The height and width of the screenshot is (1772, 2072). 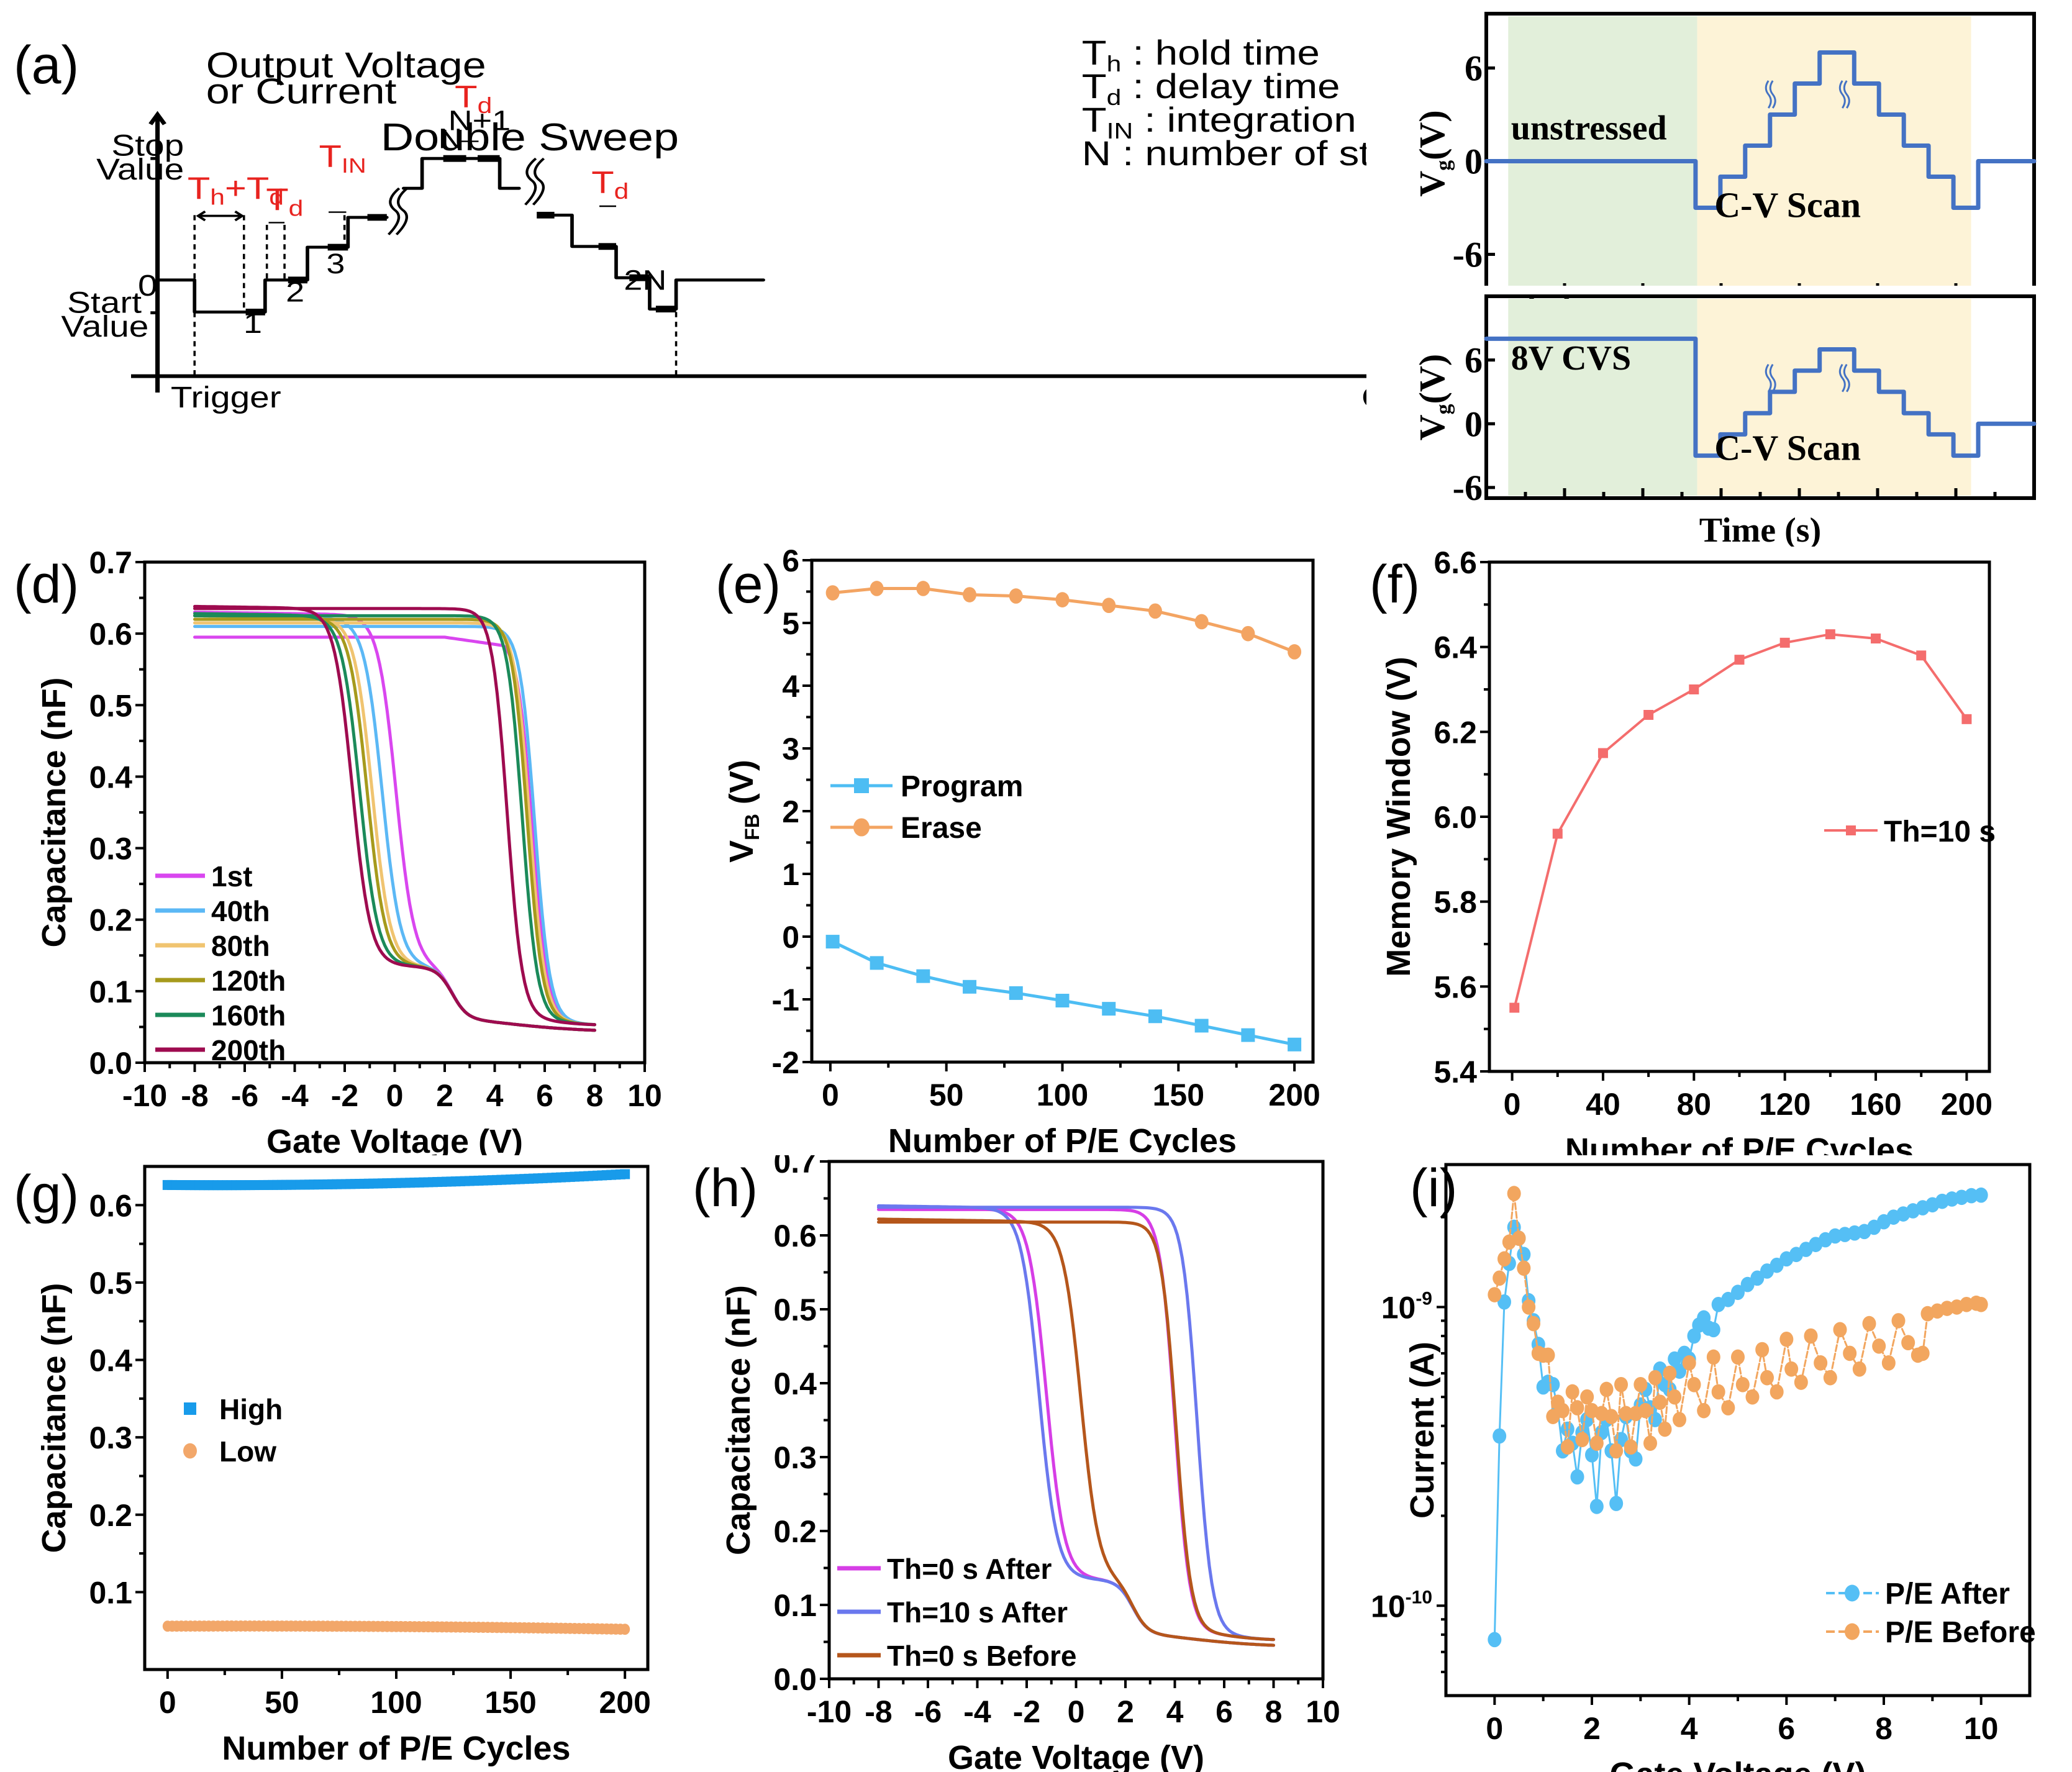 What do you see at coordinates (1026, 1712) in the screenshot?
I see `x-tick-label: -2` at bounding box center [1026, 1712].